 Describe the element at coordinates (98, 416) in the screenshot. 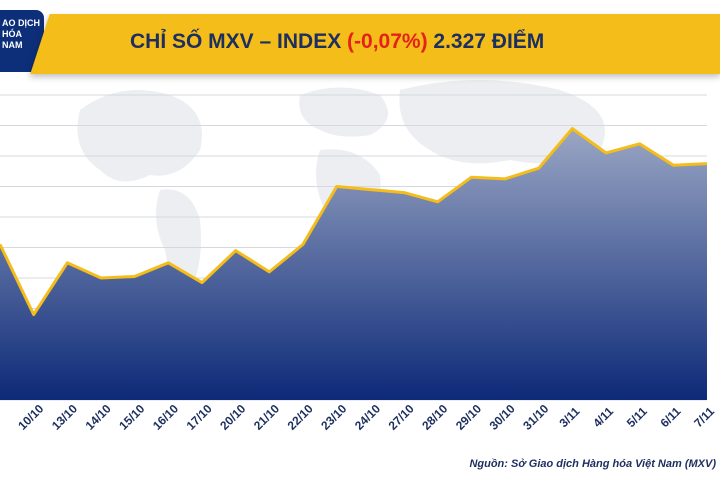

I see `x-tick-label: 14/10` at that location.